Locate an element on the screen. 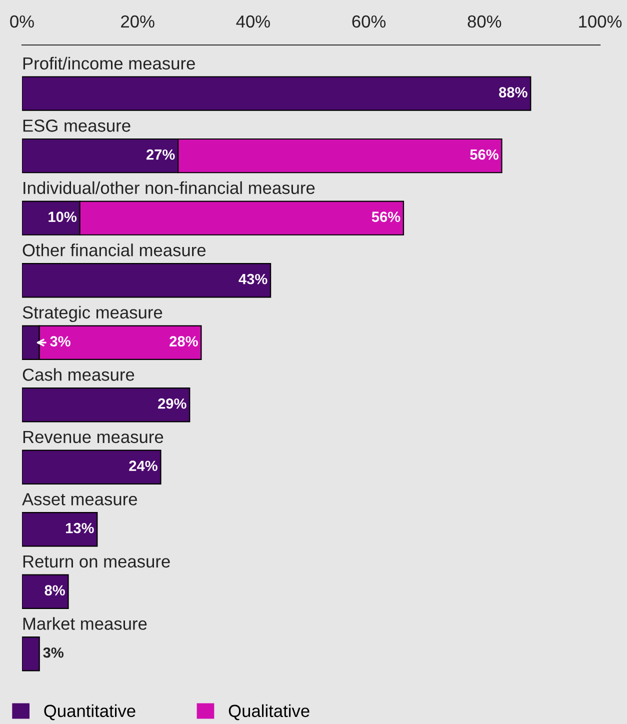 Image resolution: width=627 pixels, height=724 pixels. data-label: 24% is located at coordinates (143, 465).